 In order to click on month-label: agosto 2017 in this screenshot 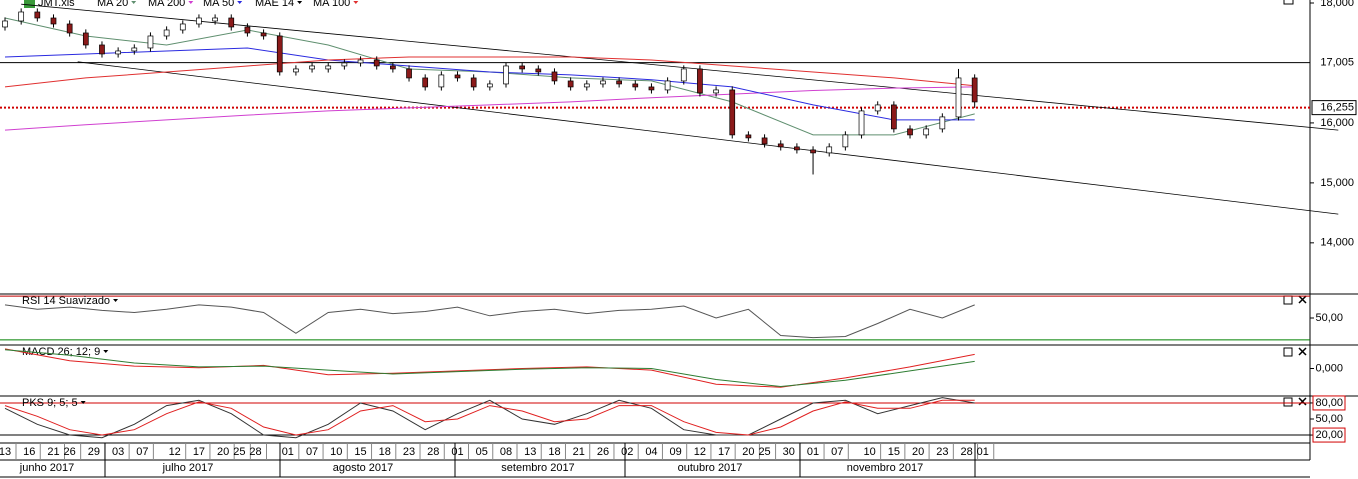, I will do `click(363, 468)`.